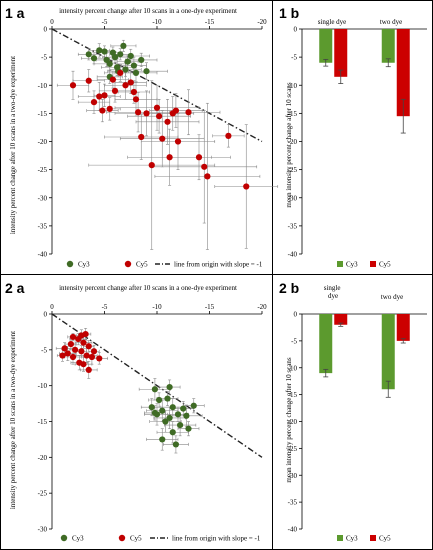  Describe the element at coordinates (15, 13) in the screenshot. I see `panel-label-1a: 1 a` at that location.